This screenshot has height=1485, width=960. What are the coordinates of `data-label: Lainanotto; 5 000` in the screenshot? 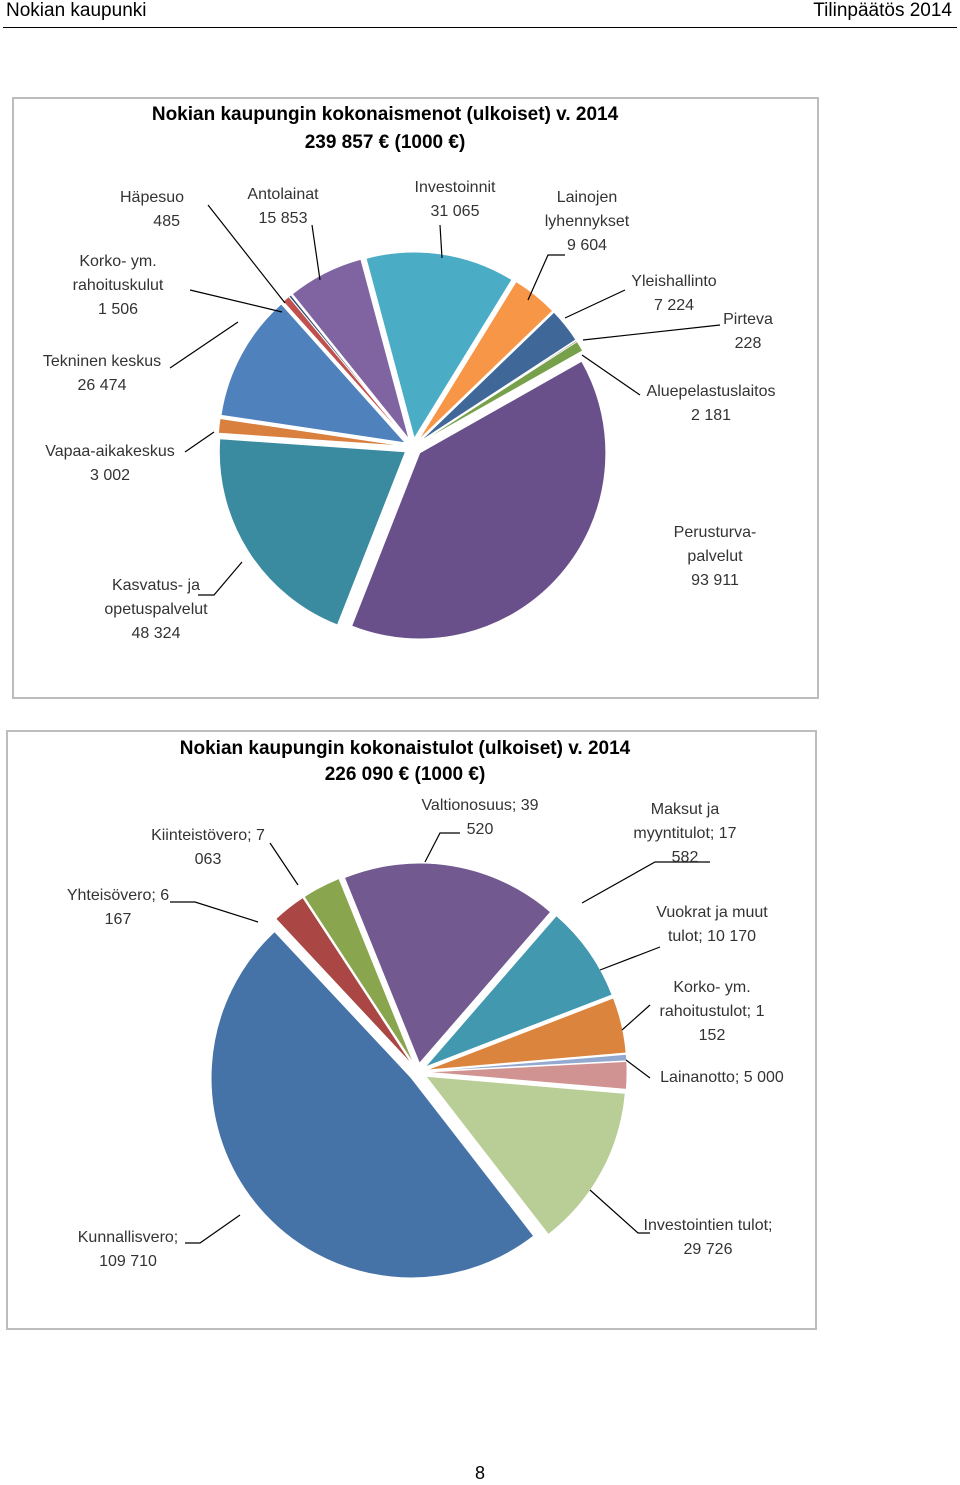 It's located at (722, 1078).